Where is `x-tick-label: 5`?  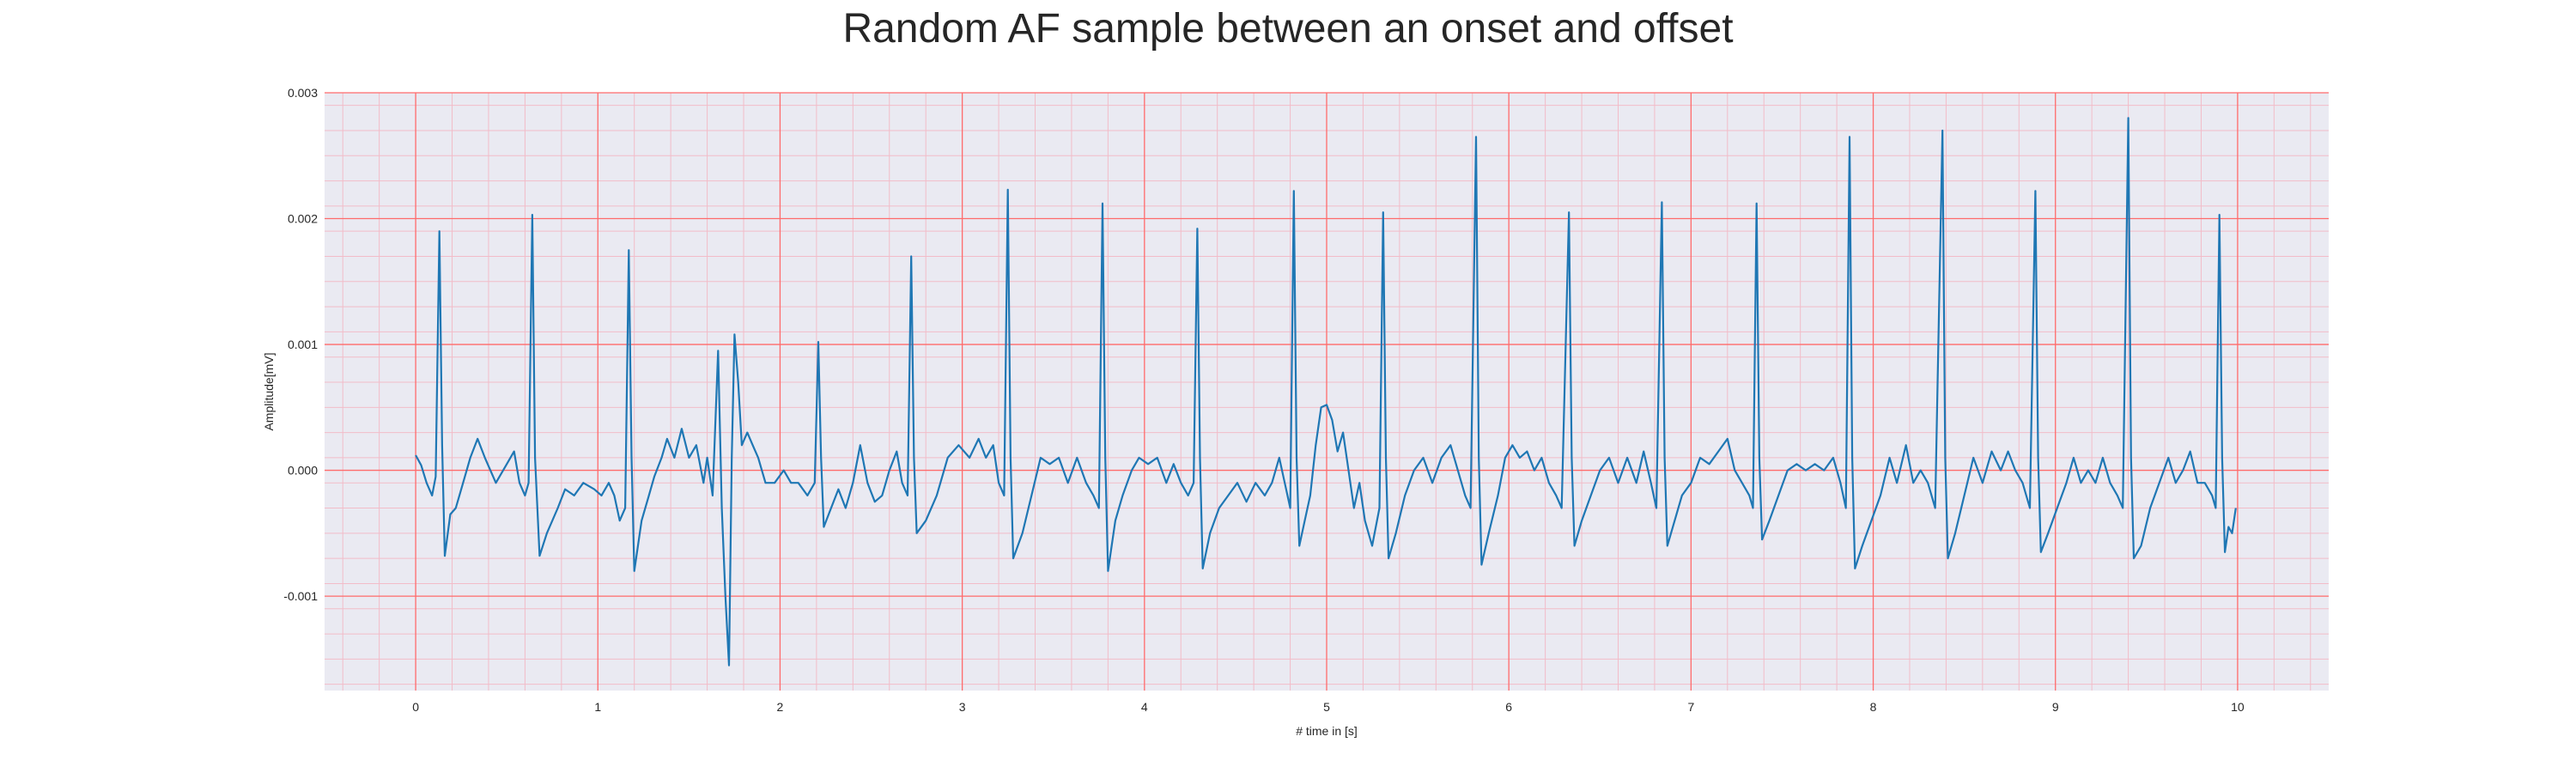 x-tick-label: 5 is located at coordinates (1327, 707).